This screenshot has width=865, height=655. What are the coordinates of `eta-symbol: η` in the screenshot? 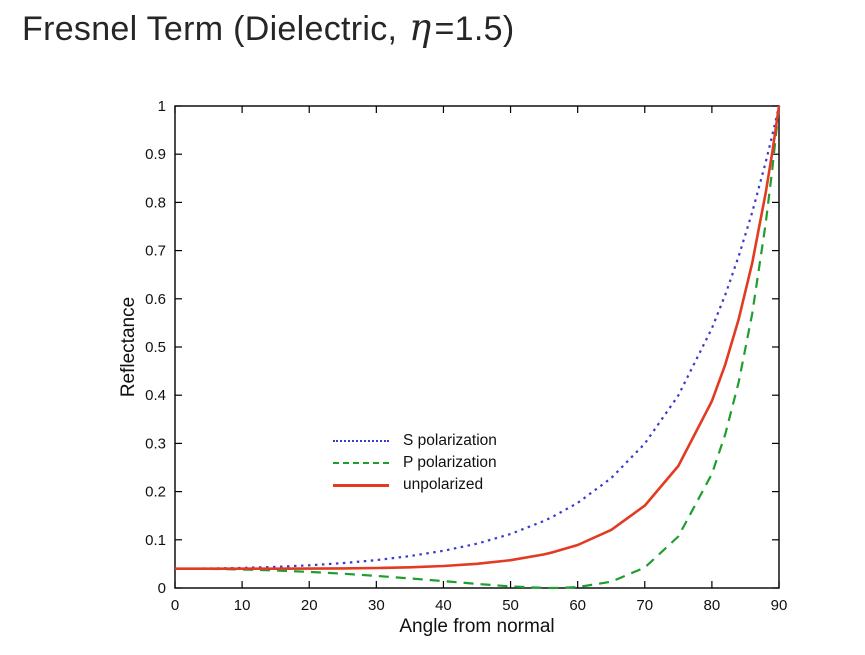 It's located at (420, 27).